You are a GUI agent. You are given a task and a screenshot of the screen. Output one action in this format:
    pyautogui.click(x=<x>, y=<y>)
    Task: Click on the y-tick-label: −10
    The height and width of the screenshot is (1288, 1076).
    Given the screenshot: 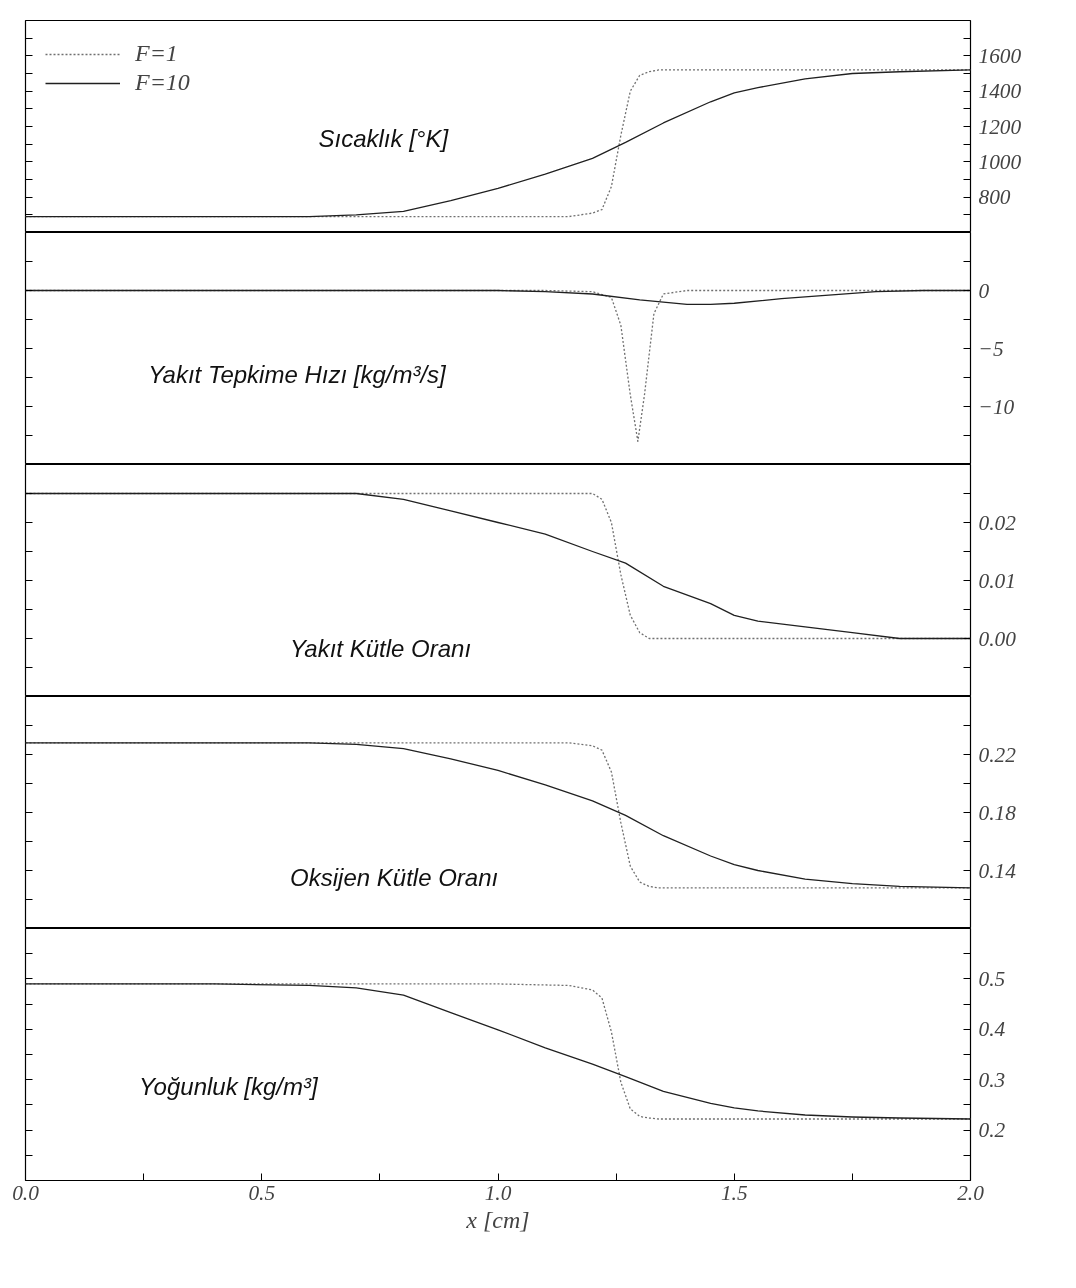 What is the action you would take?
    pyautogui.click(x=996, y=406)
    